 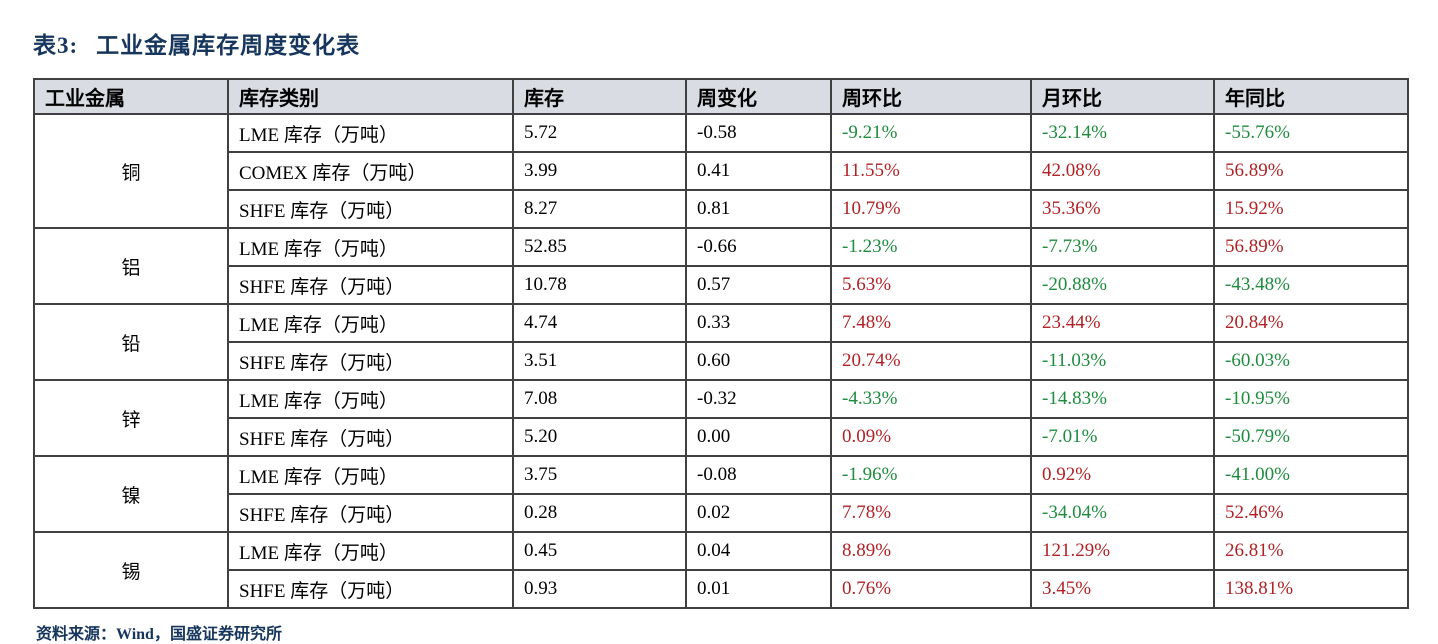 What do you see at coordinates (131, 96) in the screenshot?
I see `header-metal: 工业金属` at bounding box center [131, 96].